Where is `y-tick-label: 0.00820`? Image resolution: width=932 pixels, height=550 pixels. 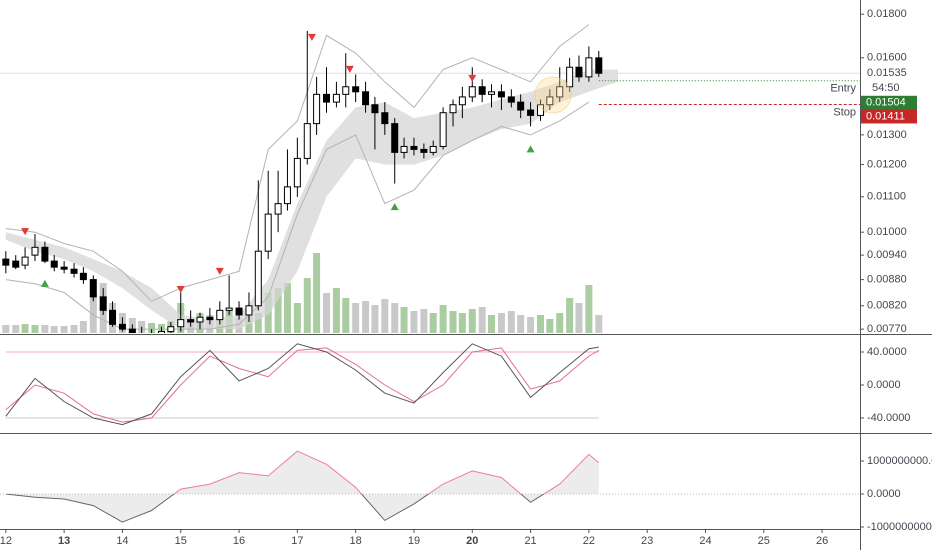 y-tick-label: 0.00820 is located at coordinates (887, 306).